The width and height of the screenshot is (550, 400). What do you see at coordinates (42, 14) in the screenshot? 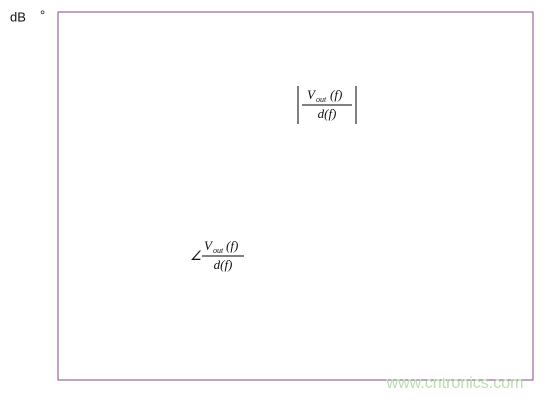
I see `y2-axis-unit: °` at bounding box center [42, 14].